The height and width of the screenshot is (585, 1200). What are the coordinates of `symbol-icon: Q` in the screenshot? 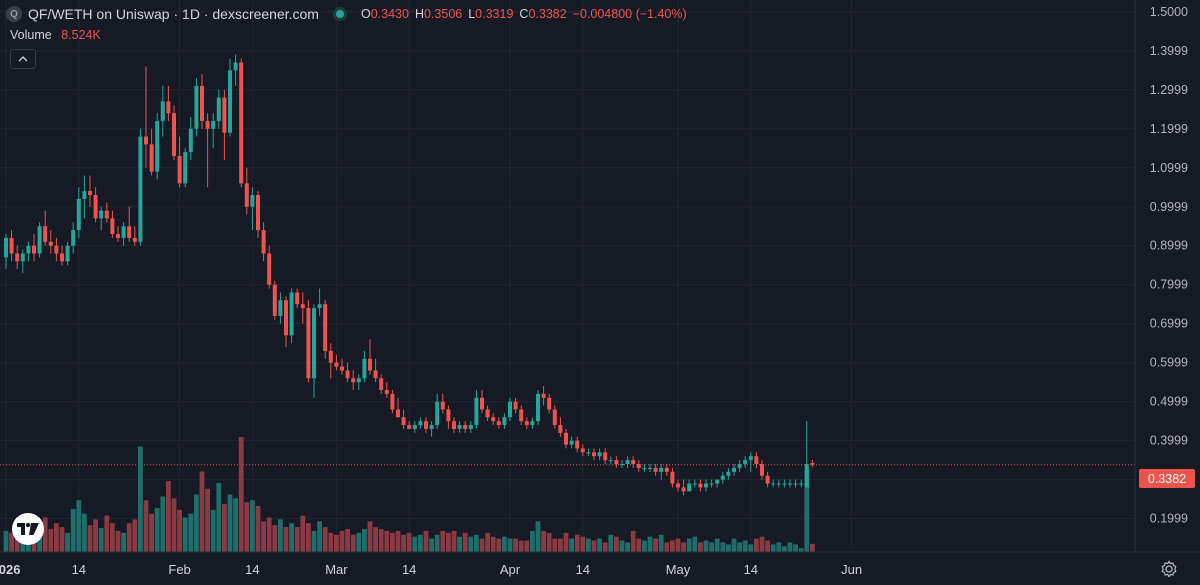 It's located at (14, 14).